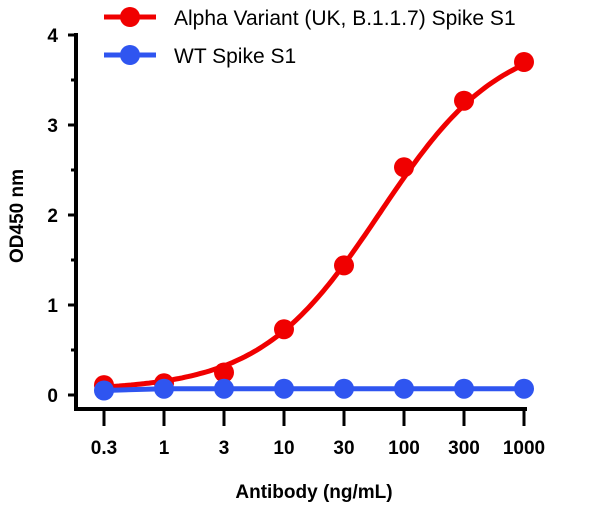  What do you see at coordinates (345, 18) in the screenshot?
I see `legend-label-alpha: Alpha Variant (UK, B.1.1.7) Spike S1` at bounding box center [345, 18].